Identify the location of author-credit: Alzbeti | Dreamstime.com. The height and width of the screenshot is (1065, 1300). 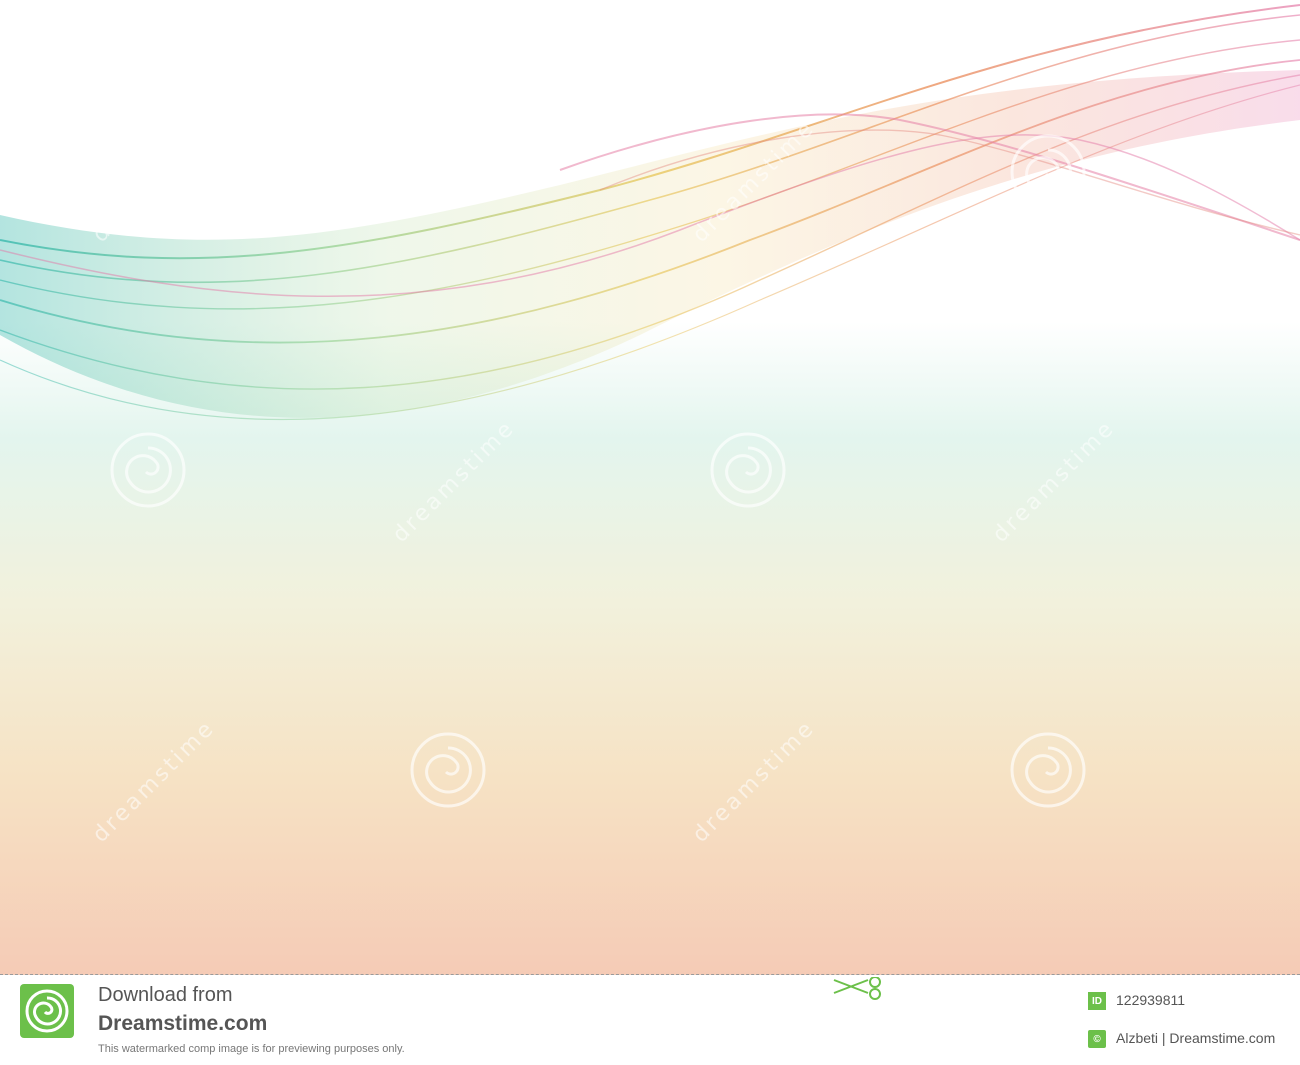
(1196, 1038).